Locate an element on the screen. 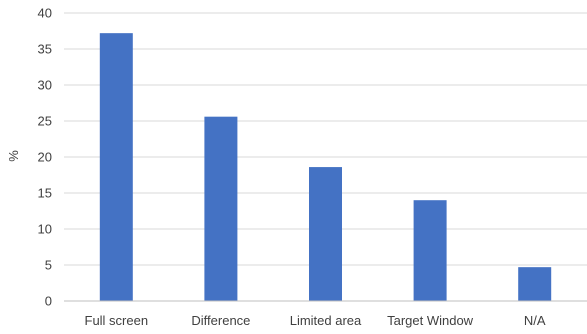 The width and height of the screenshot is (587, 334). y-tick-label: 10 is located at coordinates (45, 229).